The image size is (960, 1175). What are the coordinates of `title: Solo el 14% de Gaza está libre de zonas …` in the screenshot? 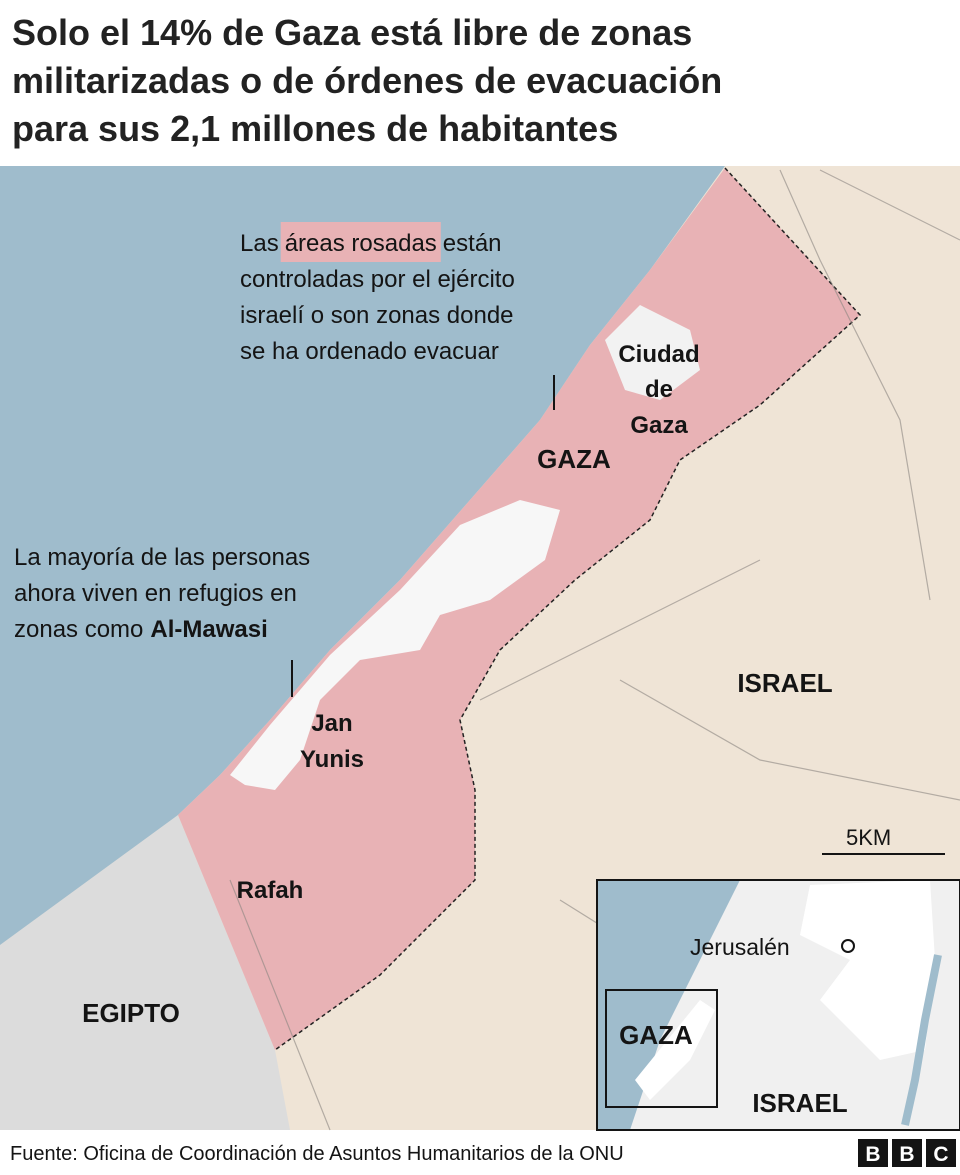 It's located at (367, 80).